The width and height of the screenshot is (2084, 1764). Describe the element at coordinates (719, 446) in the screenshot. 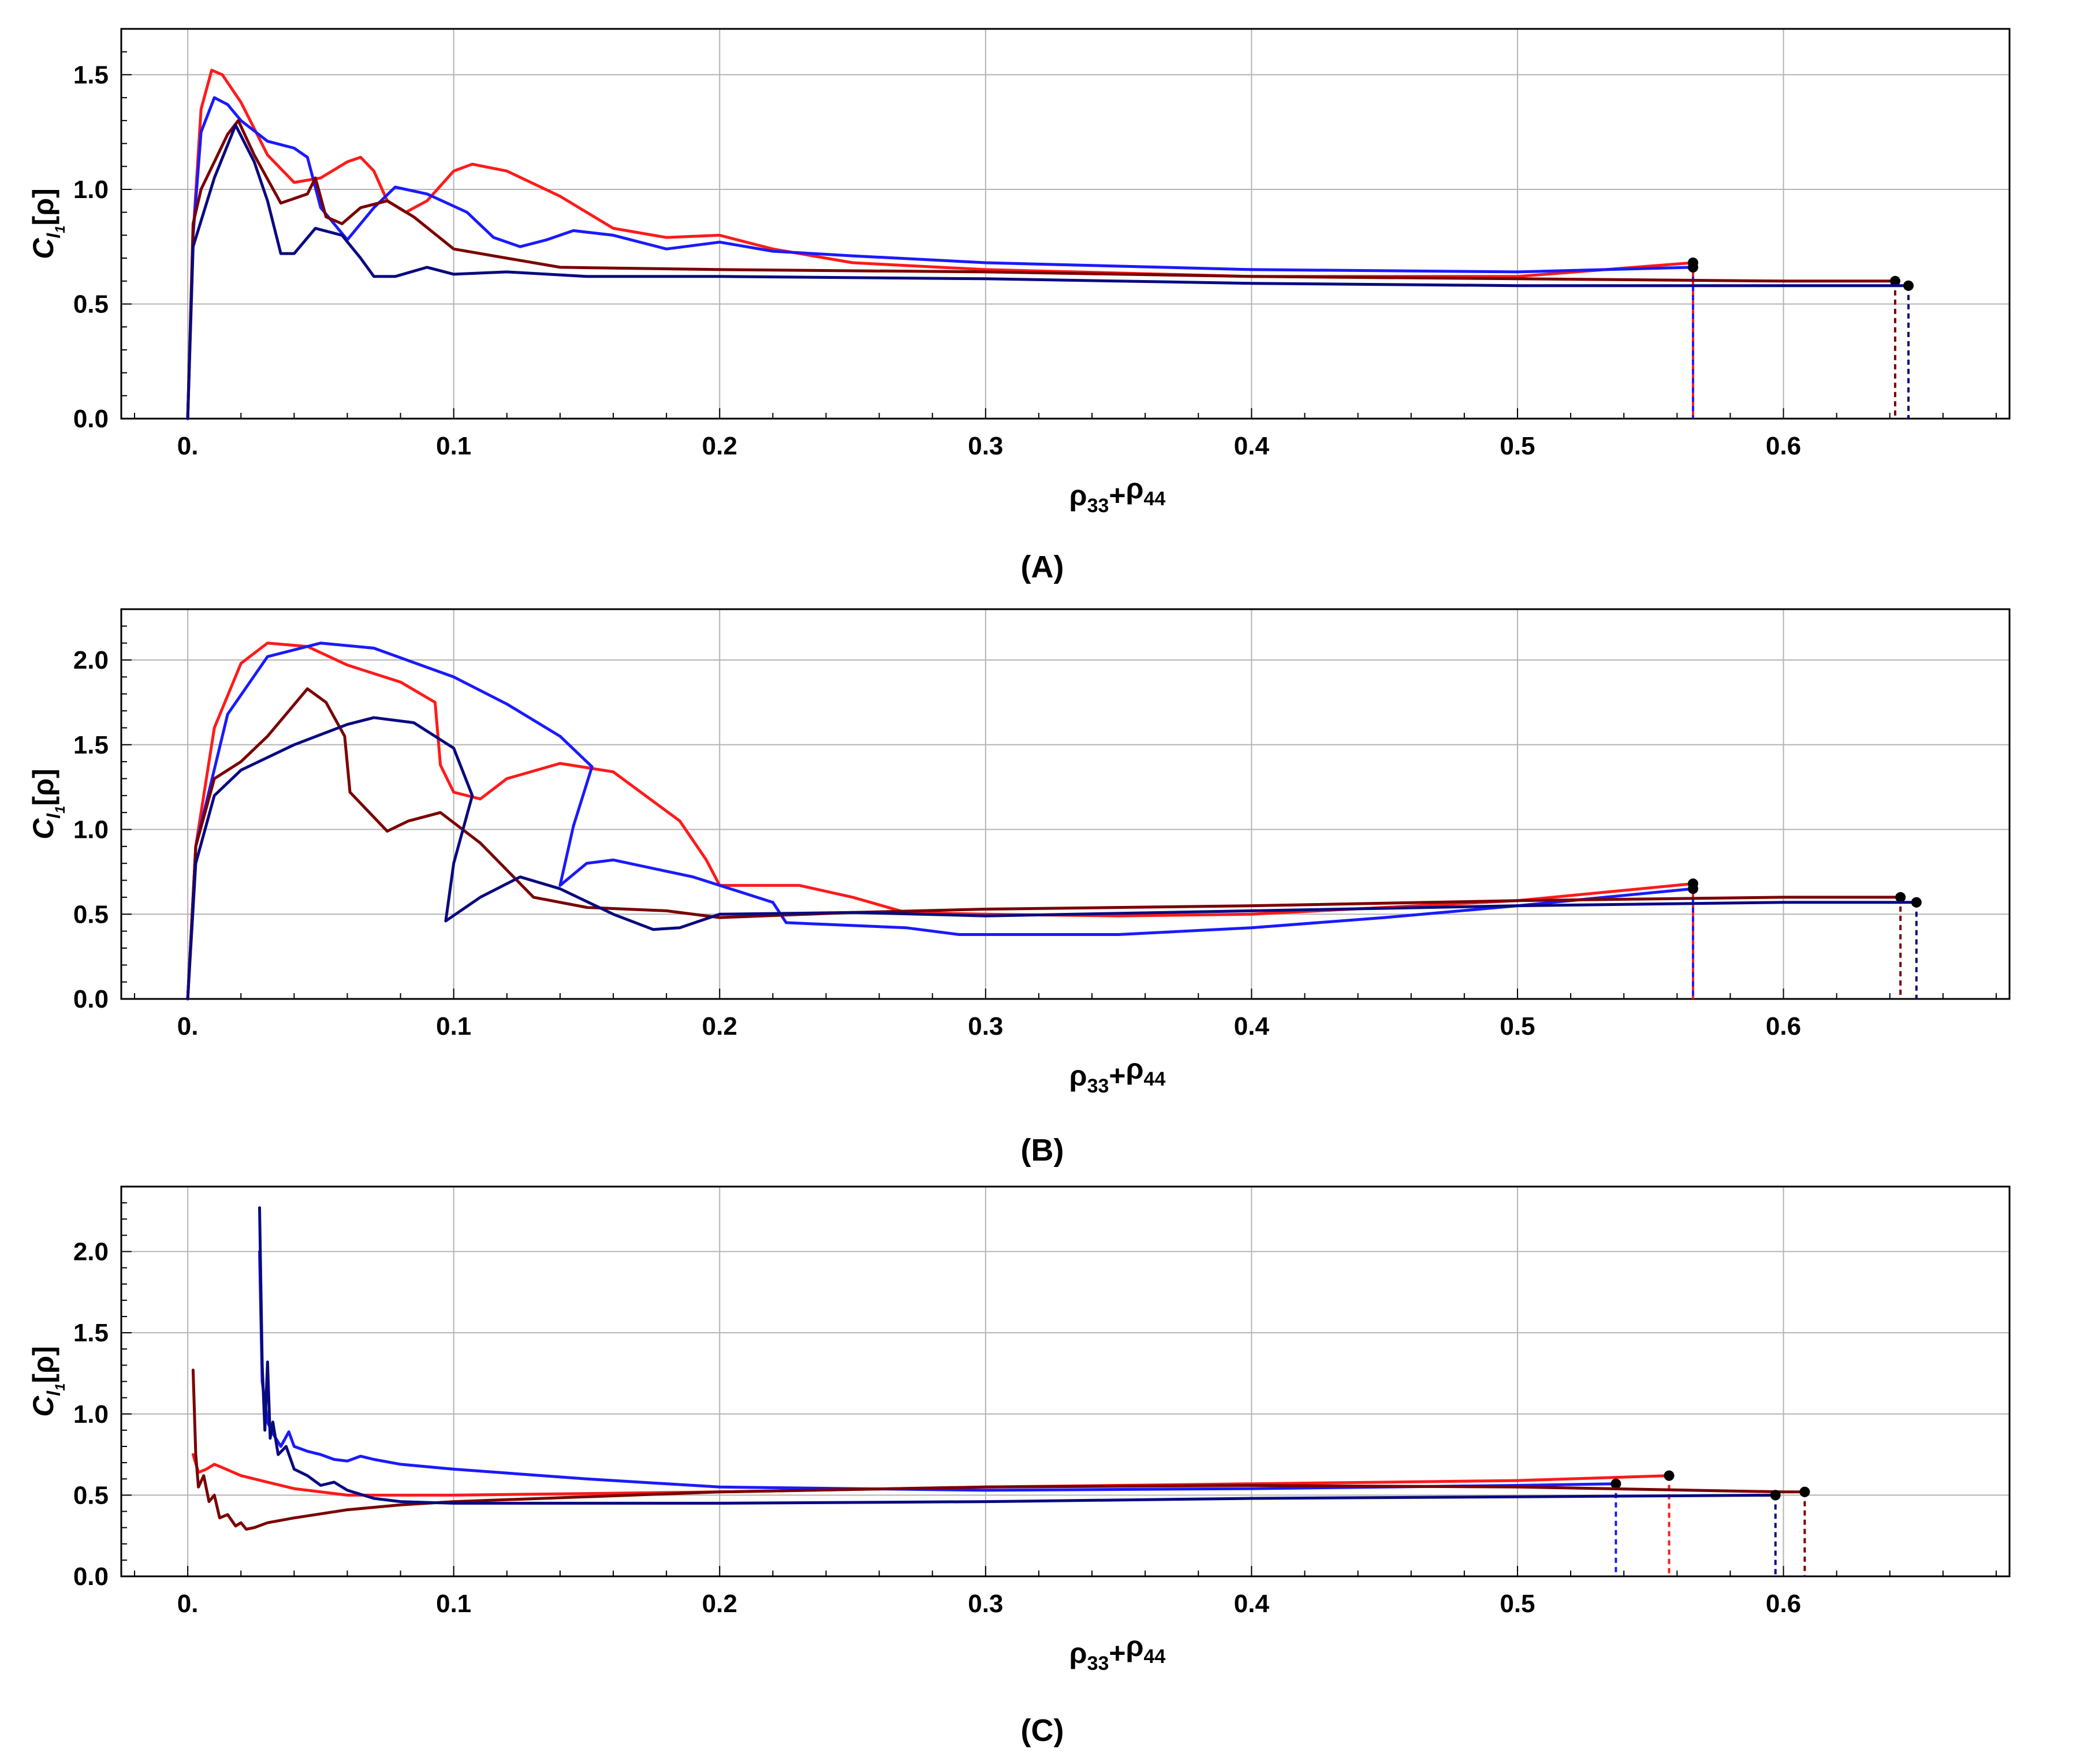

I see `x-tick-label-A-2: 0.2` at that location.